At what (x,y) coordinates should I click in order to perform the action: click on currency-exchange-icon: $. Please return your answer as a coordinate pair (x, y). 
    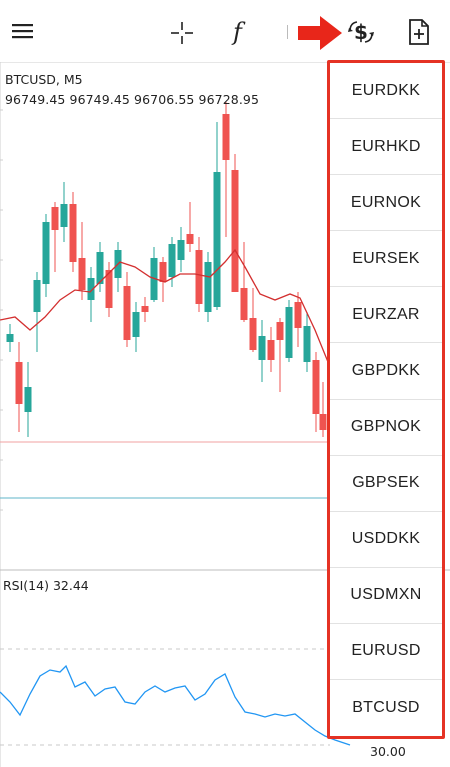
    Looking at the image, I should click on (361, 32).